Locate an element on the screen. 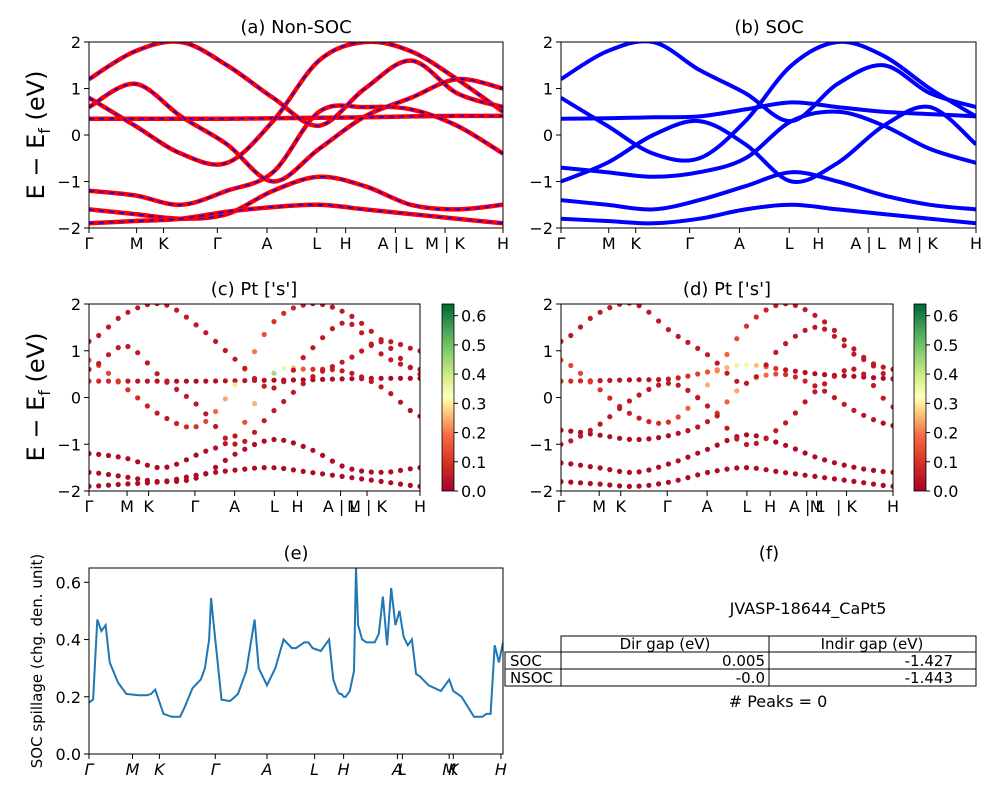 The width and height of the screenshot is (1000, 800). panel-e-frame is located at coordinates (296, 661).